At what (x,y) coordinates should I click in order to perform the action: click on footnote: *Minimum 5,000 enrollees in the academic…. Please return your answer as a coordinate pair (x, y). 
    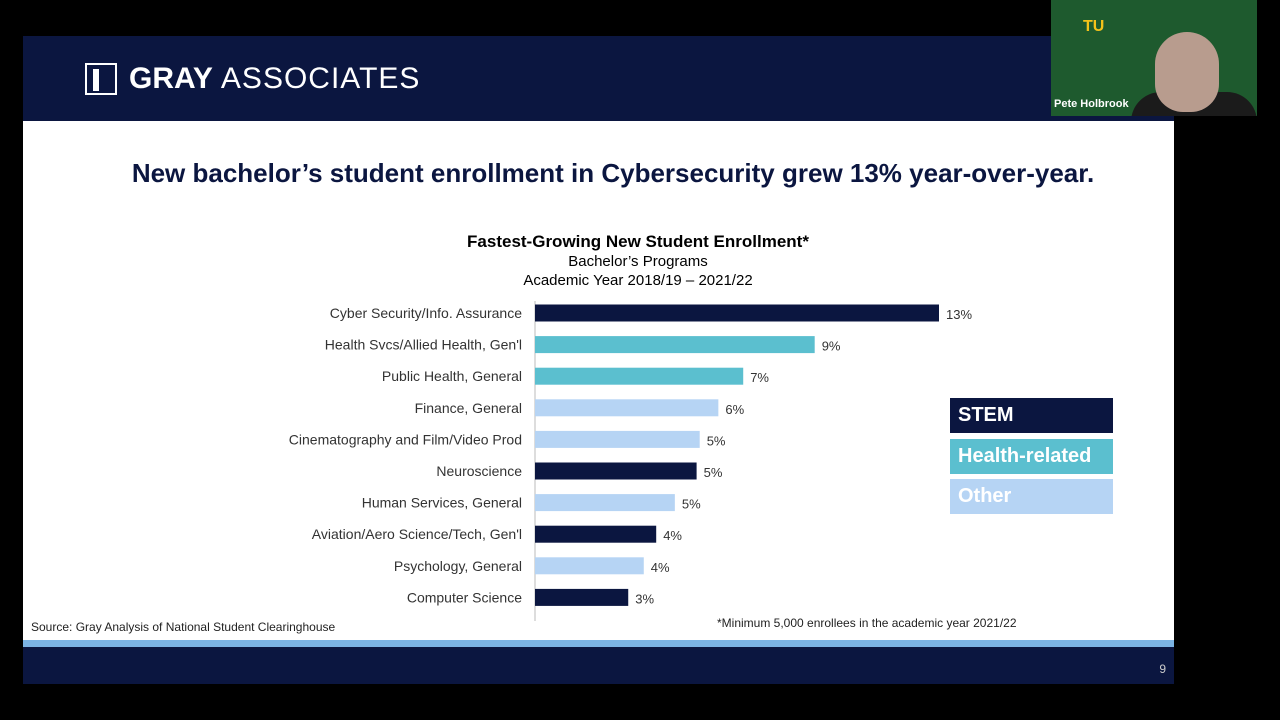
    Looking at the image, I should click on (867, 623).